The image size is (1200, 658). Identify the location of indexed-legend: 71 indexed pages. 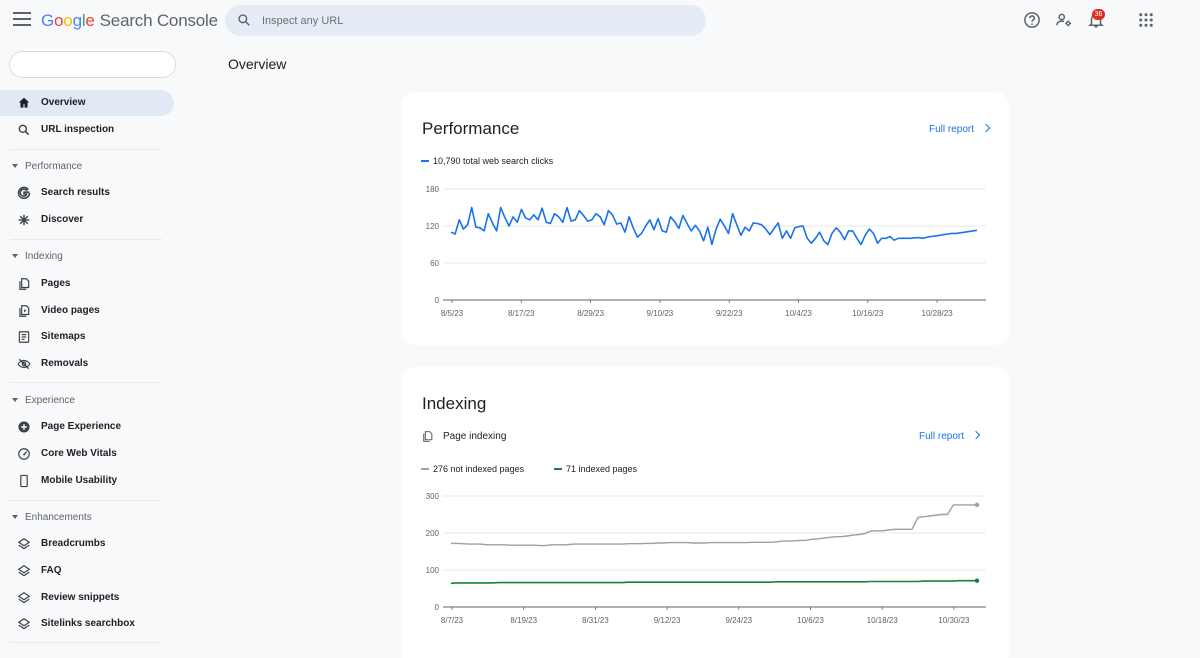
(595, 469).